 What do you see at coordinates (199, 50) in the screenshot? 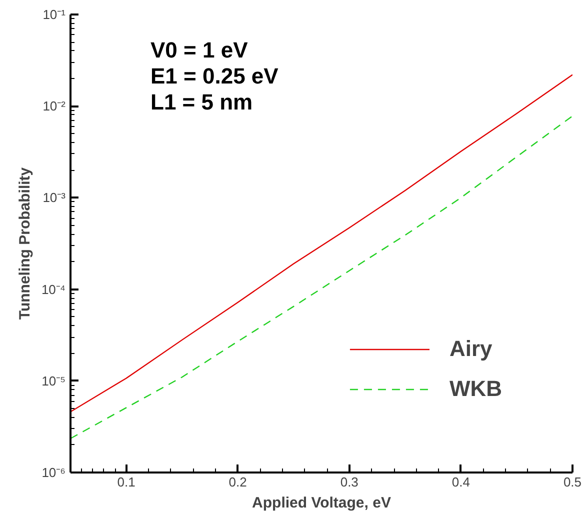
I see `annotation: V0 = 1 eV` at bounding box center [199, 50].